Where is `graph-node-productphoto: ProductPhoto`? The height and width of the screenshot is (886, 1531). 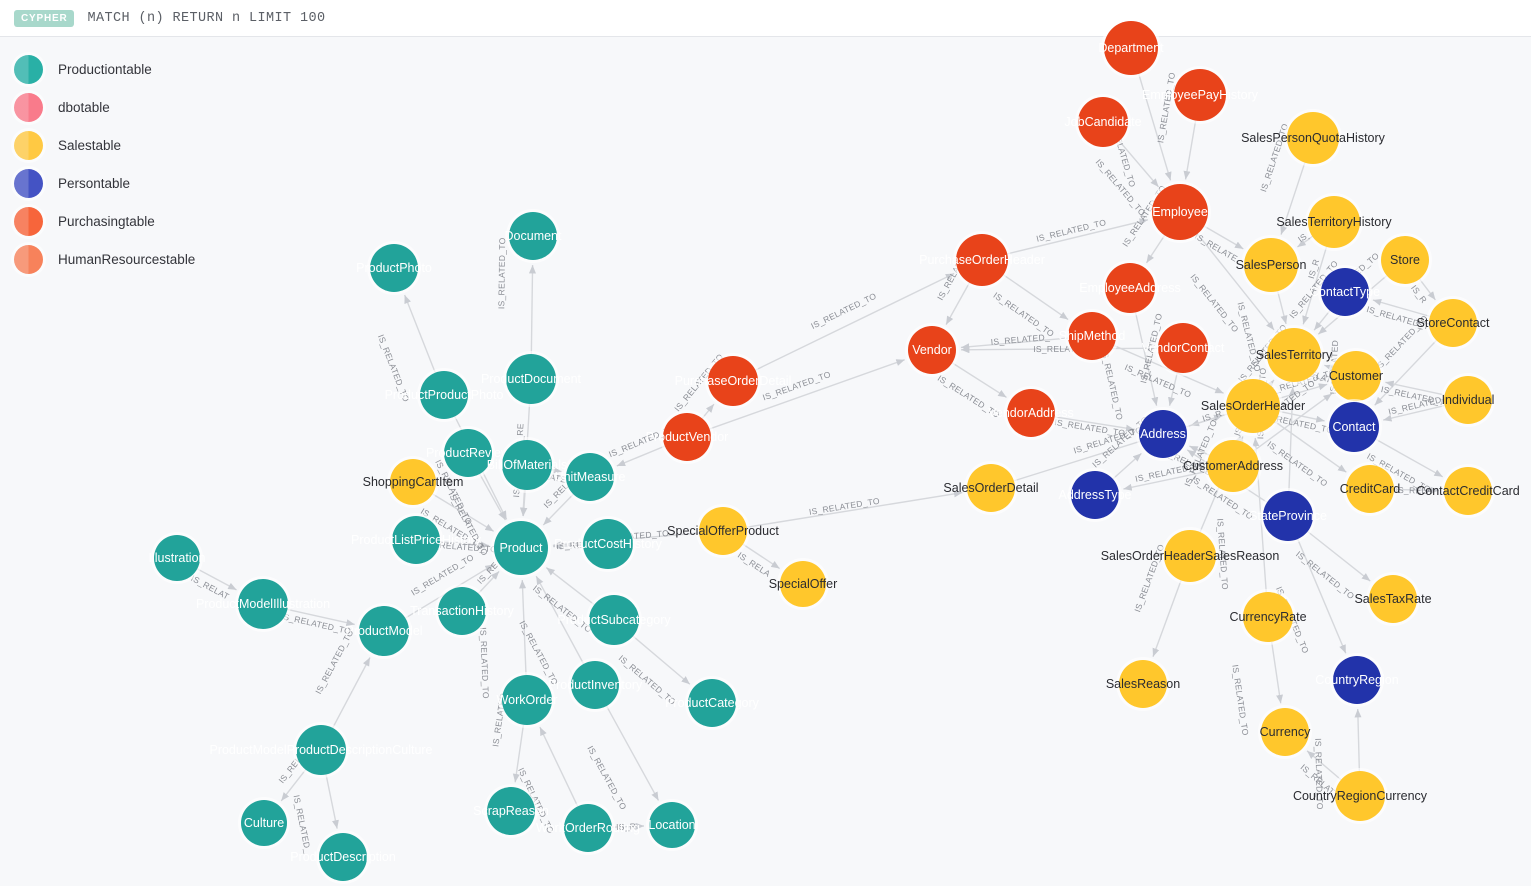 graph-node-productphoto: ProductPhoto is located at coordinates (394, 268).